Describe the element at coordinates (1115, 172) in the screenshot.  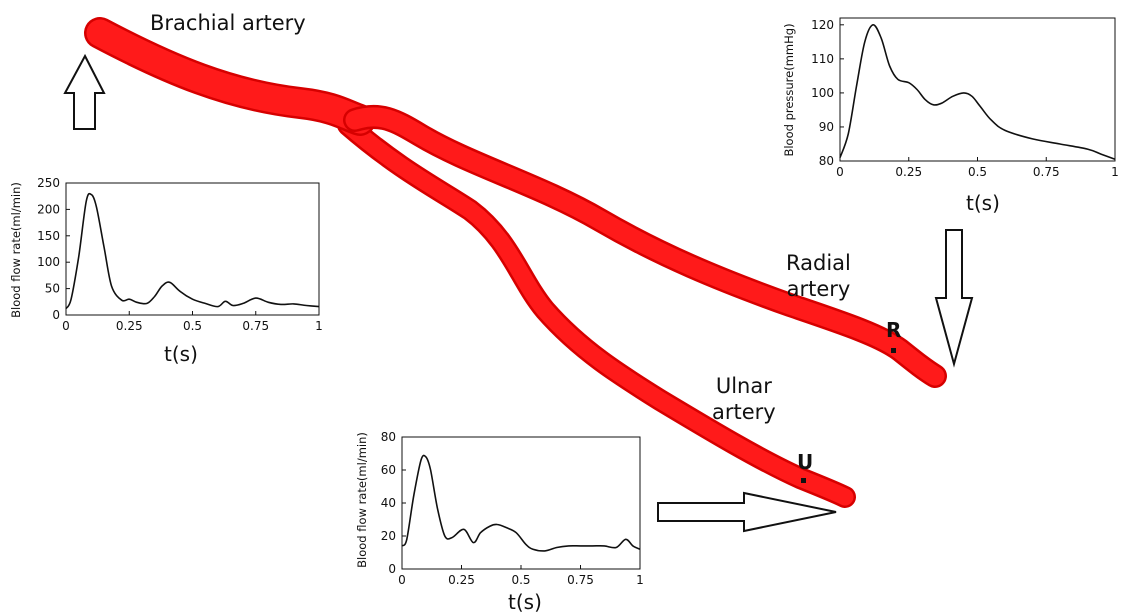
I see `pressure-xtick-label: 1` at that location.